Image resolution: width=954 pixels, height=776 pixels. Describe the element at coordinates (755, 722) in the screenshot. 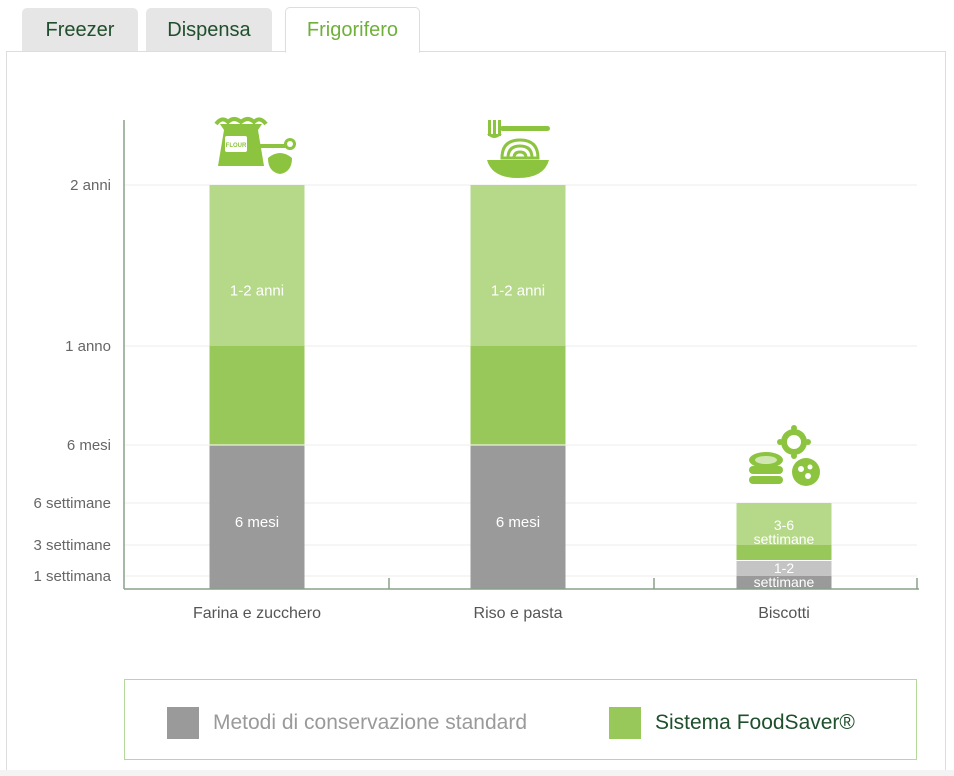

I see `legend-label-foodsaver: Sistema FoodSaver®` at that location.